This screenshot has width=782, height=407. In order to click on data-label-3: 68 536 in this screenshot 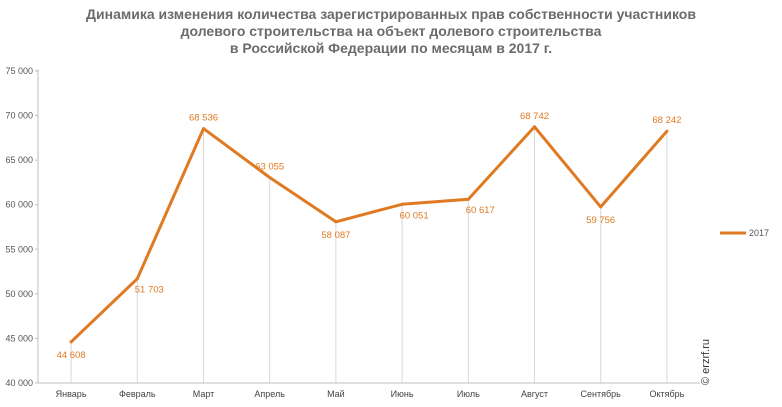, I will do `click(203, 118)`.